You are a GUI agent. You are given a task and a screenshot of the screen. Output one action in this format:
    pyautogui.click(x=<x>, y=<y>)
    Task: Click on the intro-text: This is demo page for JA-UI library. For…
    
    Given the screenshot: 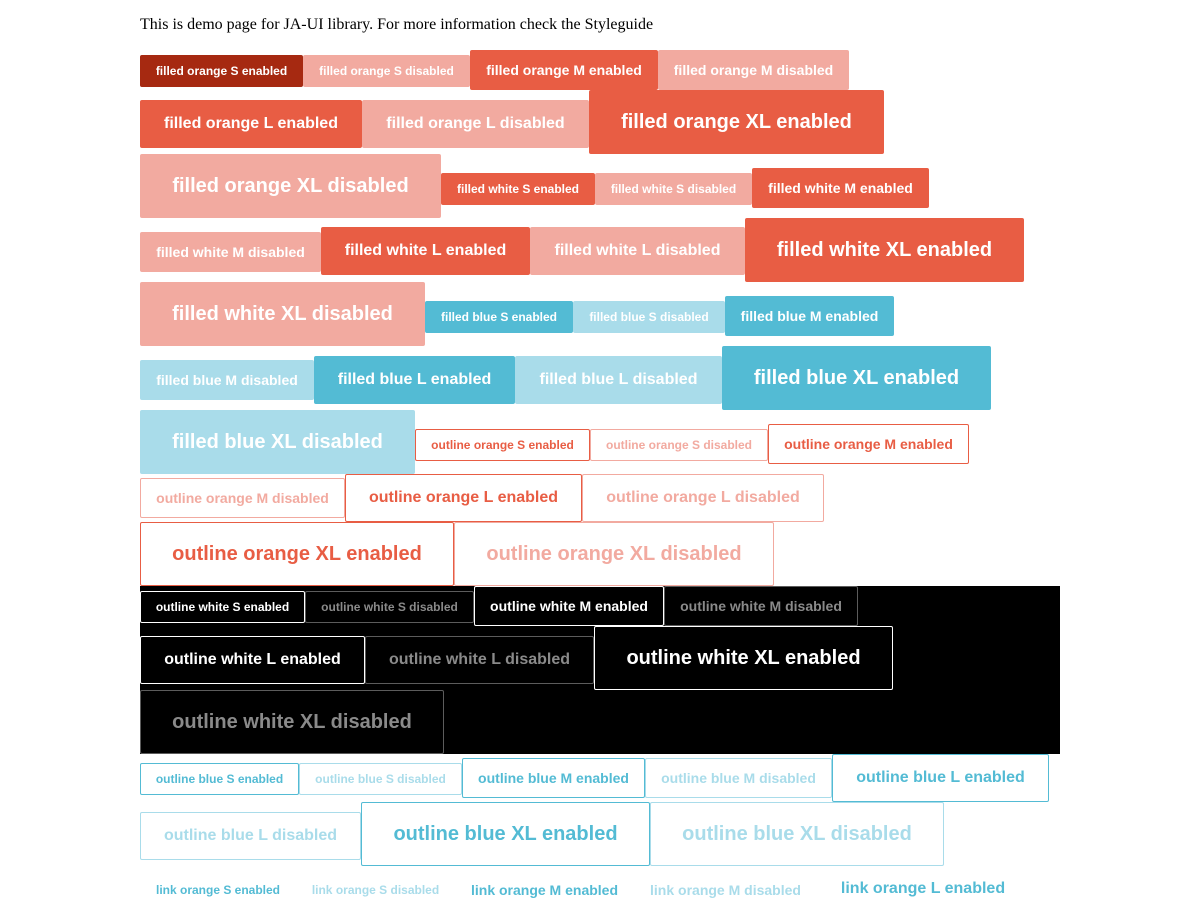 What is the action you would take?
    pyautogui.click(x=397, y=24)
    